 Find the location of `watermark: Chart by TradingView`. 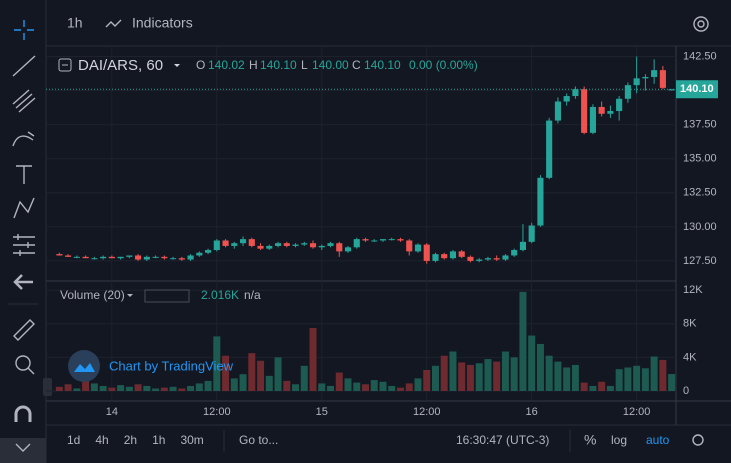

watermark: Chart by TradingView is located at coordinates (171, 365).